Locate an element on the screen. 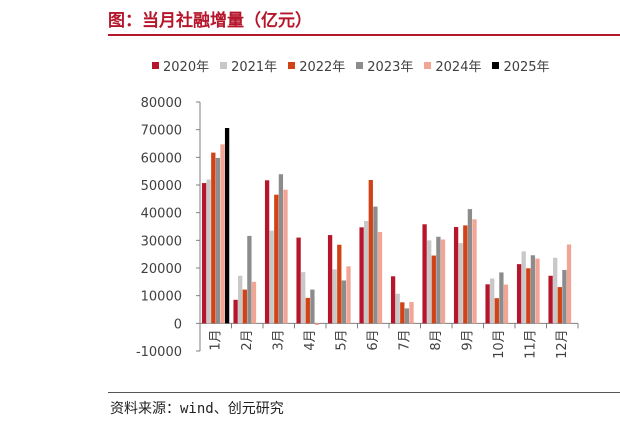 Image resolution: width=620 pixels, height=427 pixels. legend-label: 2025年 is located at coordinates (526, 67).